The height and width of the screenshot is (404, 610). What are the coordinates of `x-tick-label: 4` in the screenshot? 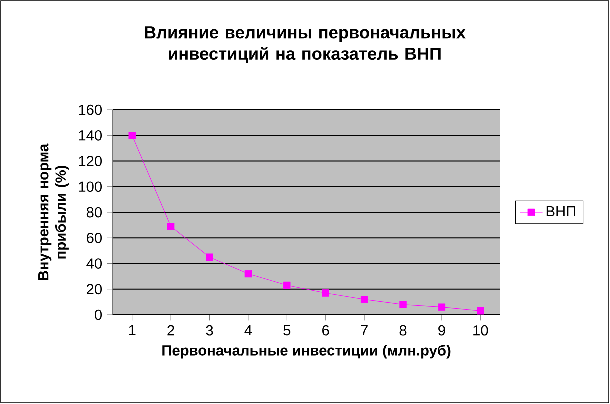 It's located at (248, 330).